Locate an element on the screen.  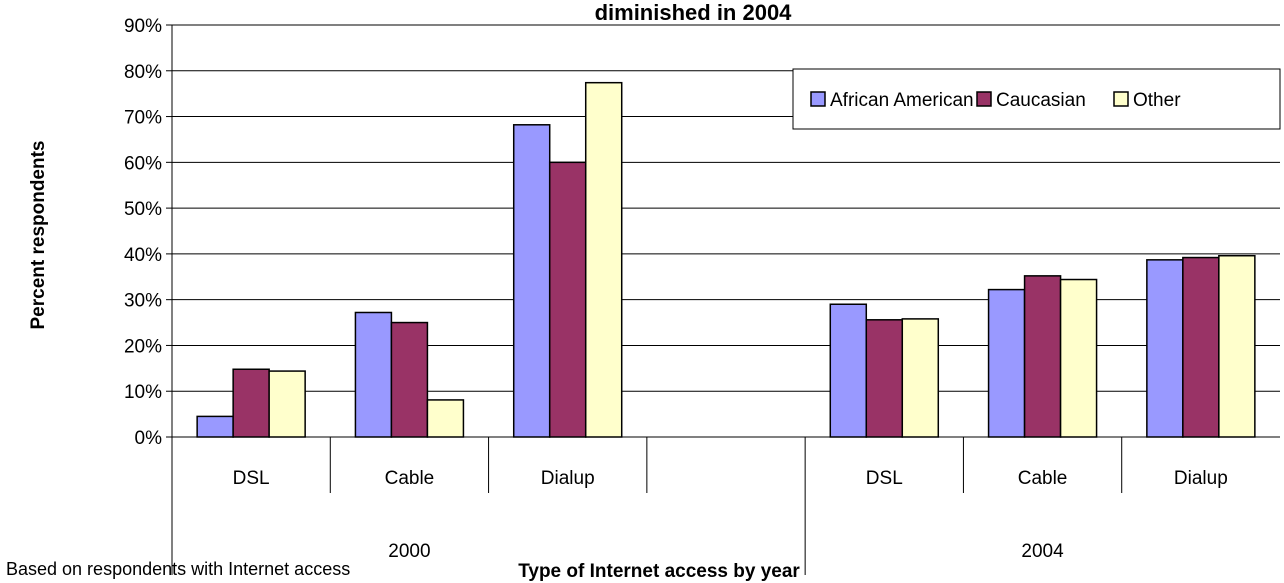
legend-label: African American is located at coordinates (902, 100).